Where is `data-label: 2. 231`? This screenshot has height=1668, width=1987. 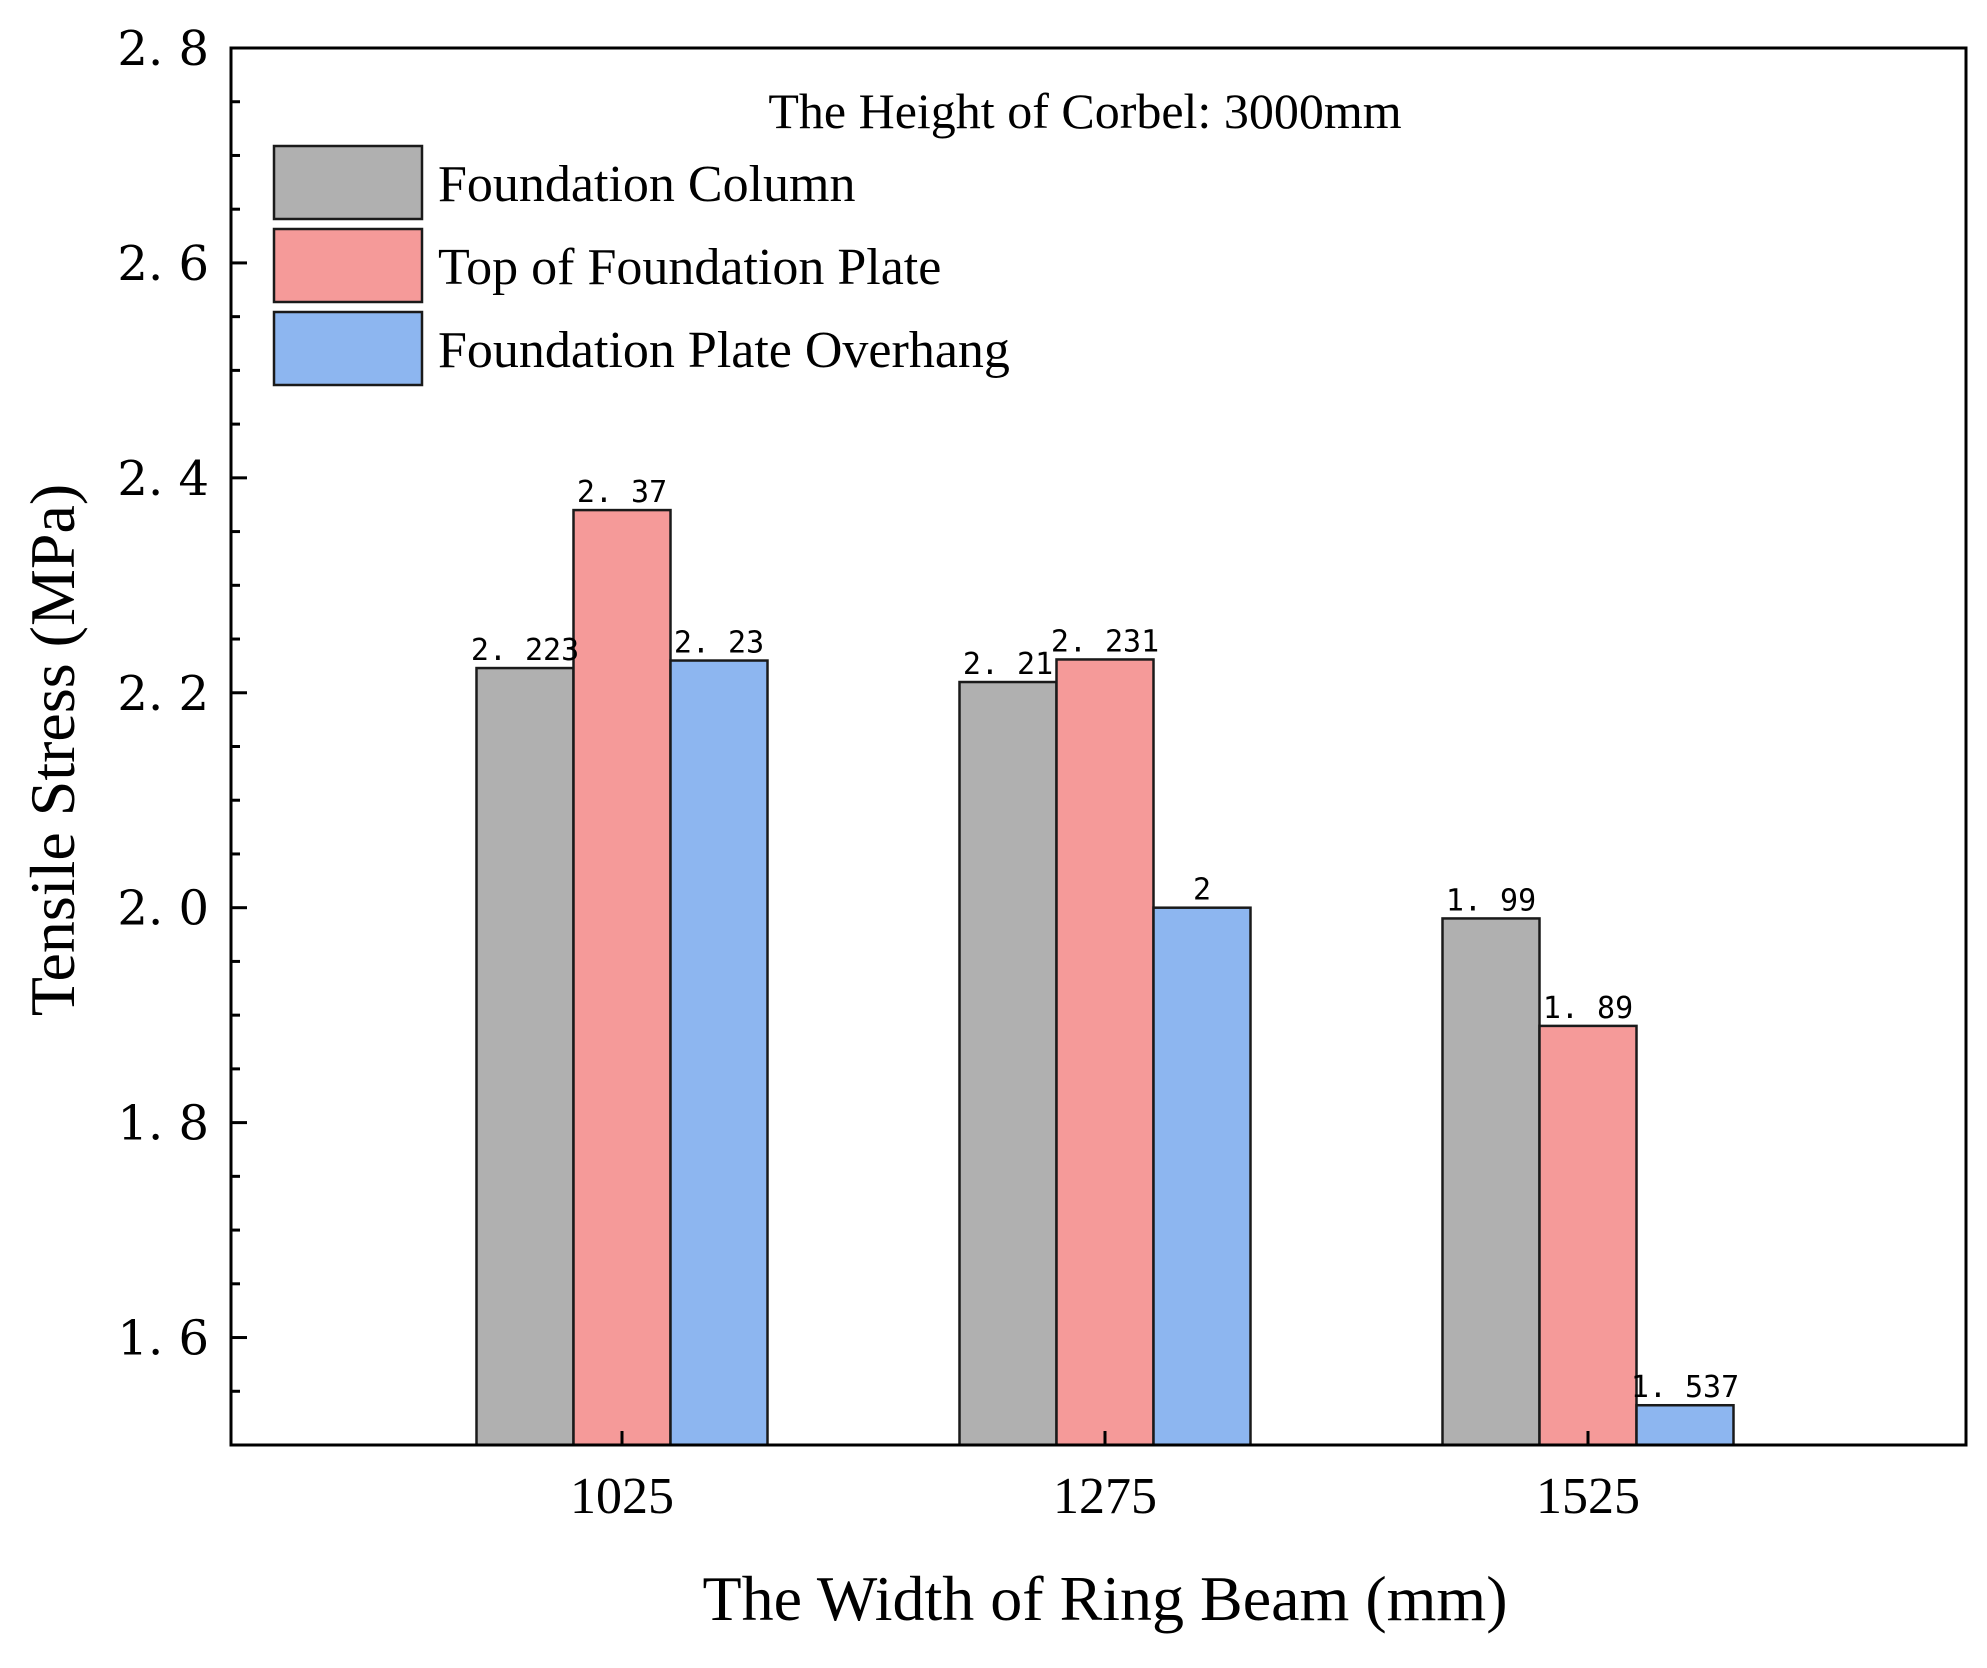
data-label: 2. 231 is located at coordinates (1105, 641).